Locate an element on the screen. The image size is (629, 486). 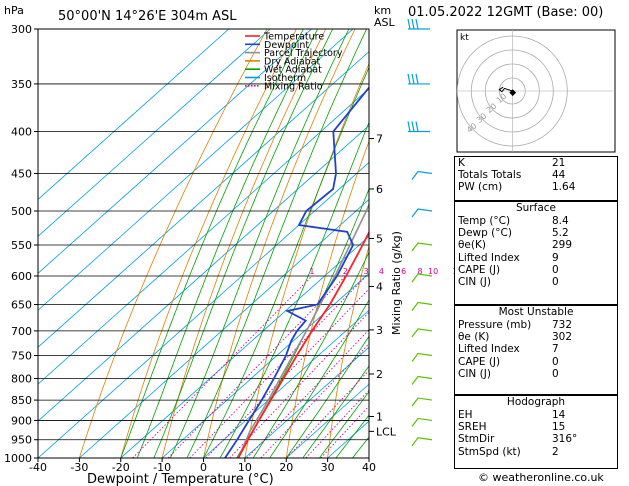
pressure-tick-label: 750 is located at coordinates (21, 355).